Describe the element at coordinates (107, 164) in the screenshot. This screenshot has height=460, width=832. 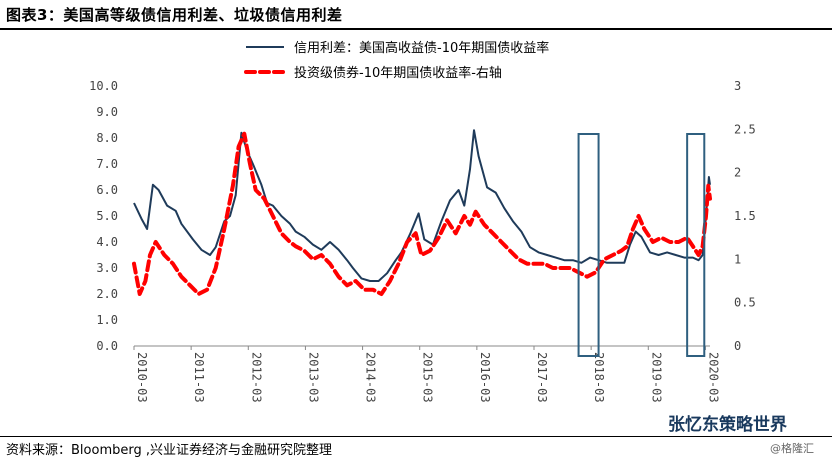
I see `y-left-tick-label: 7.0` at that location.